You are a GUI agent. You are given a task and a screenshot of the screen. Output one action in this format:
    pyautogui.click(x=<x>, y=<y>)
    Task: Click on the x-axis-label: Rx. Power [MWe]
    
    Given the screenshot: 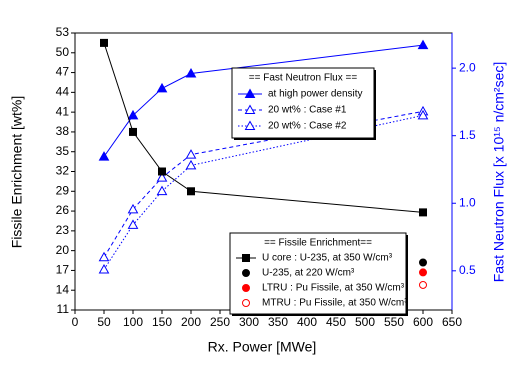 What is the action you would take?
    pyautogui.click(x=262, y=347)
    